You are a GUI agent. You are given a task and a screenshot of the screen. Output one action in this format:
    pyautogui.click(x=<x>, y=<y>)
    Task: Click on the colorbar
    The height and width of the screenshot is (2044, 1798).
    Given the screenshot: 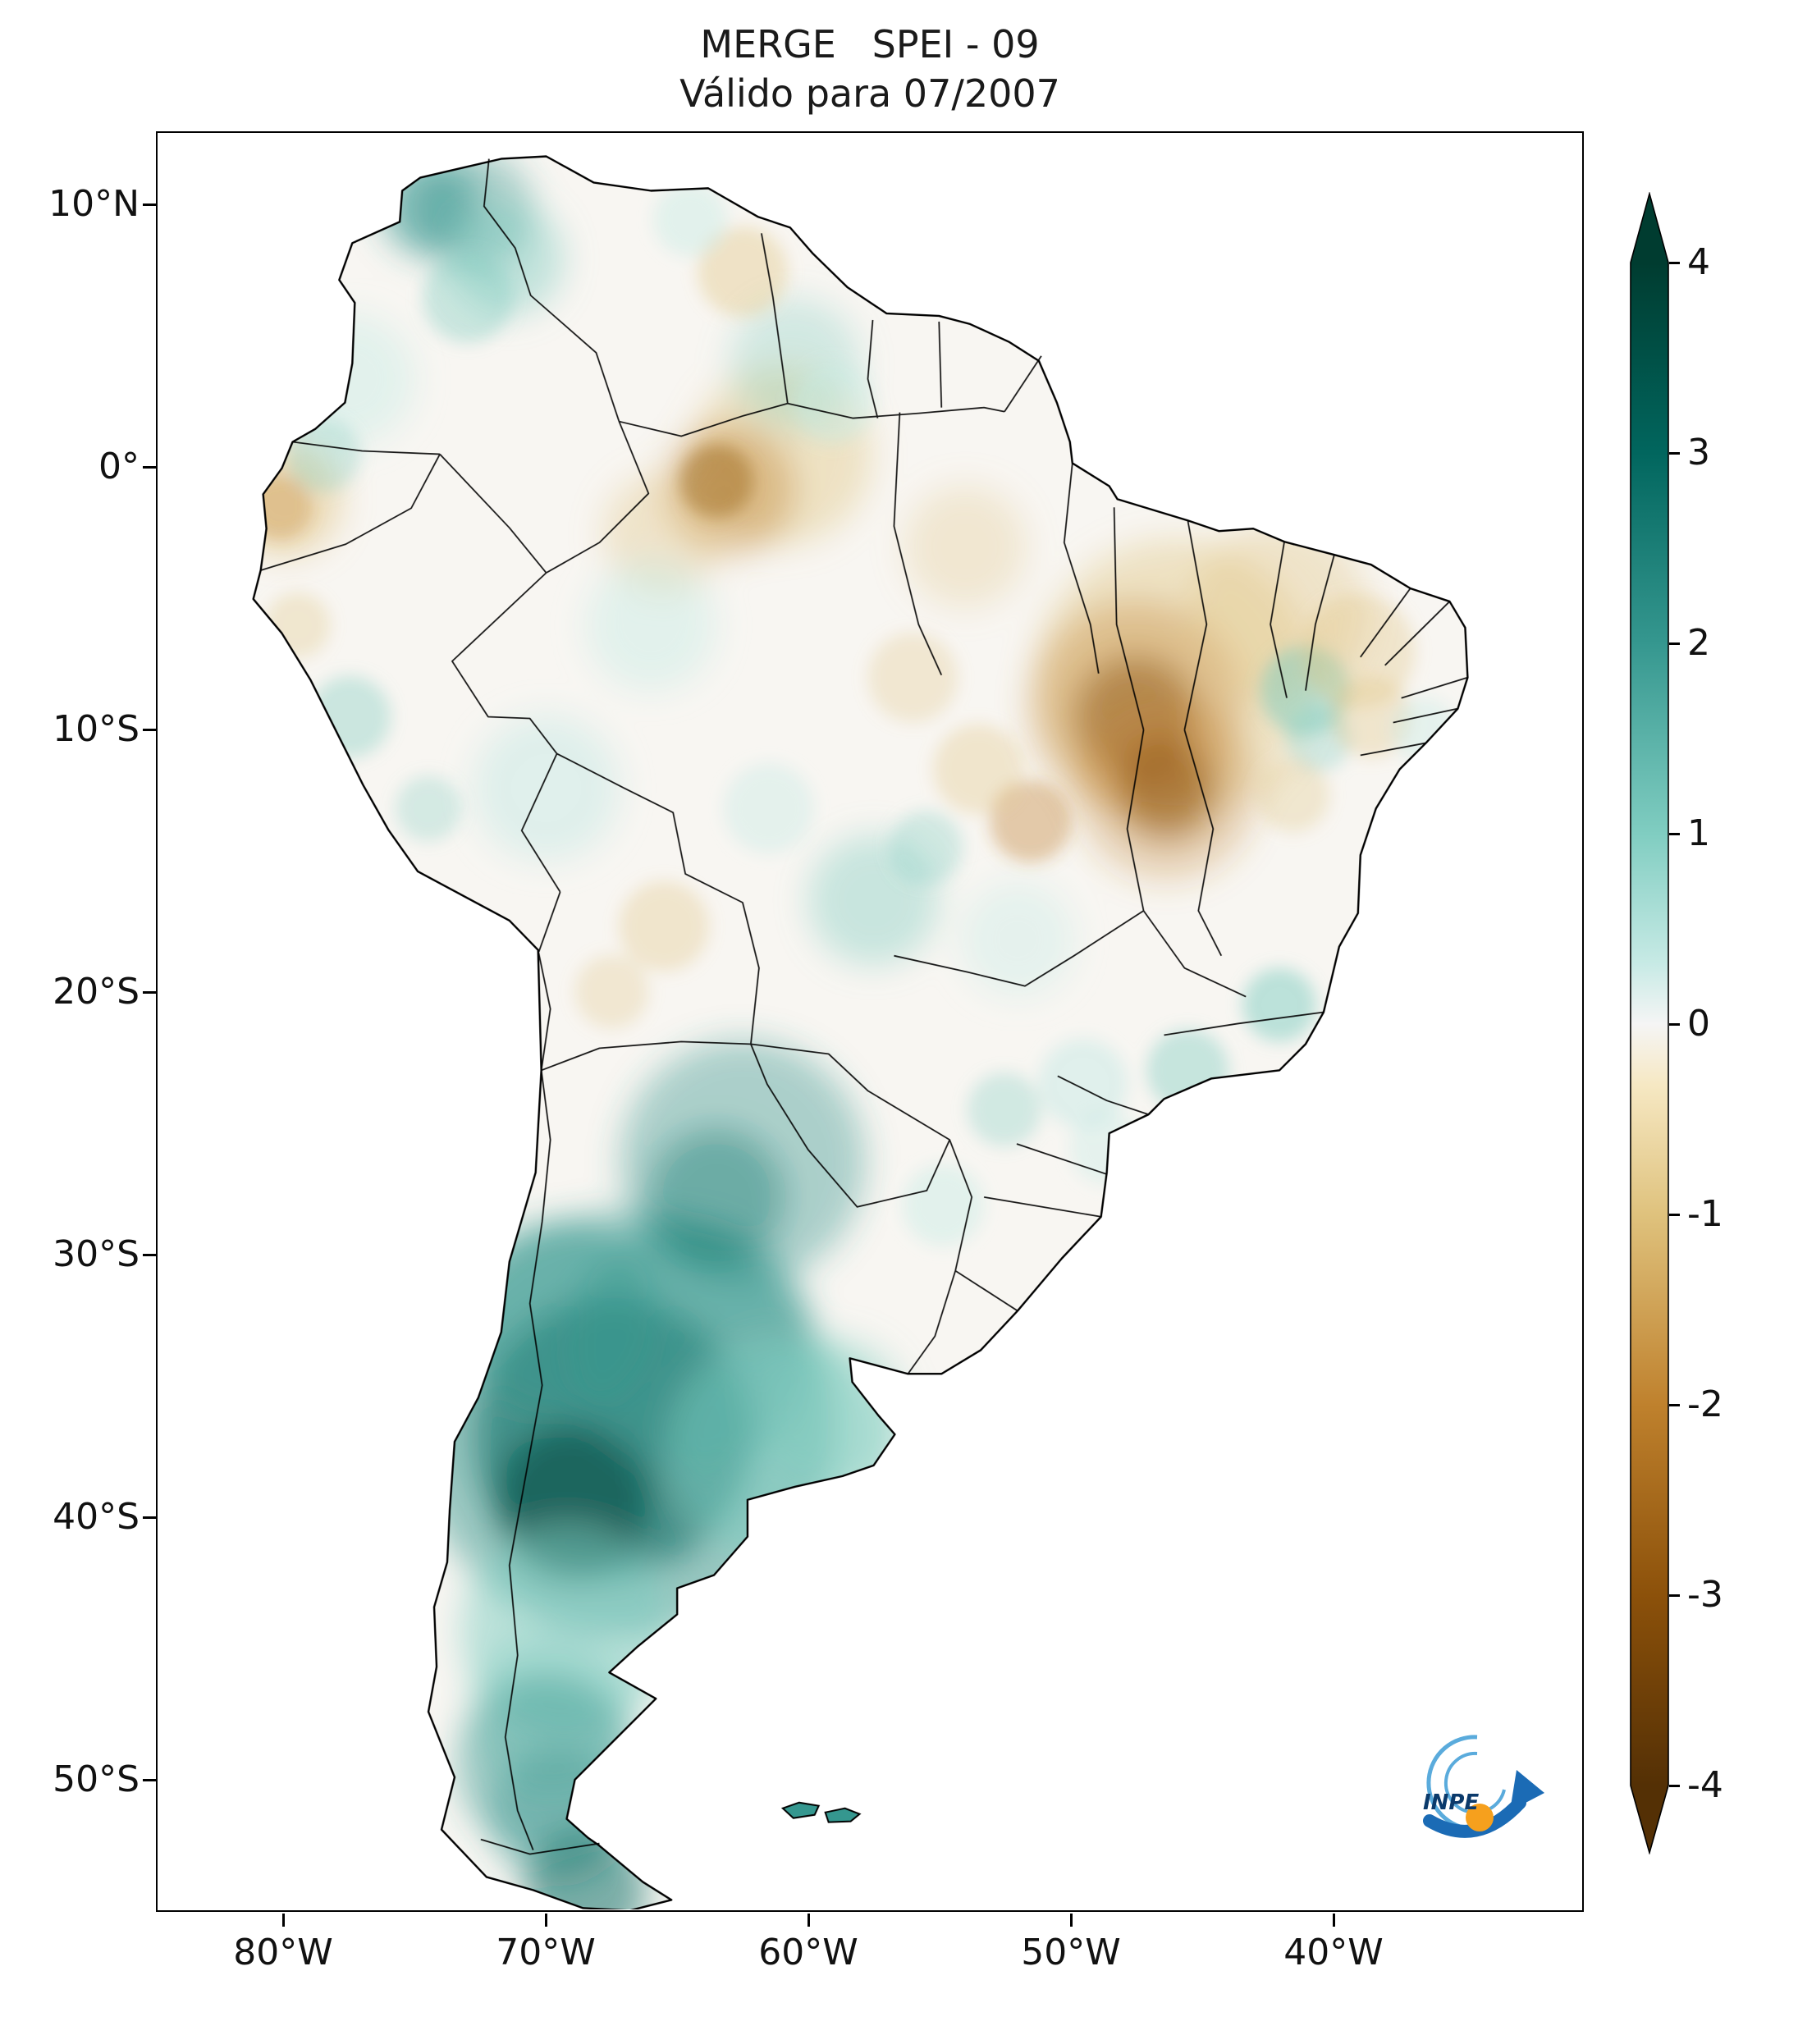 What is the action you would take?
    pyautogui.click(x=1649, y=1023)
    